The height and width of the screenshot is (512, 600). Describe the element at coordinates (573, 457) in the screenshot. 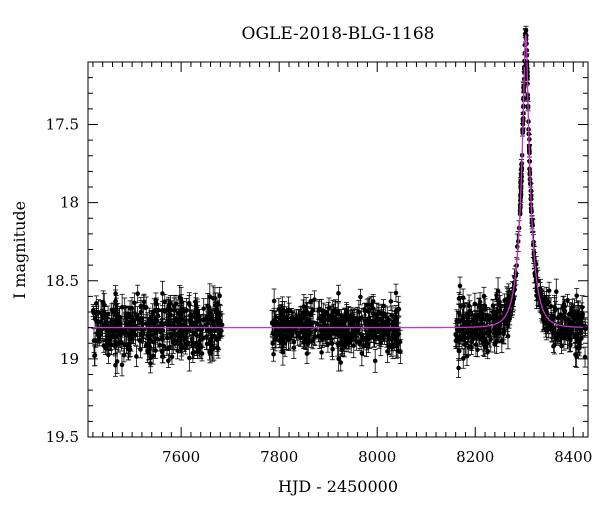

I see `x-tick-label: 8400` at that location.